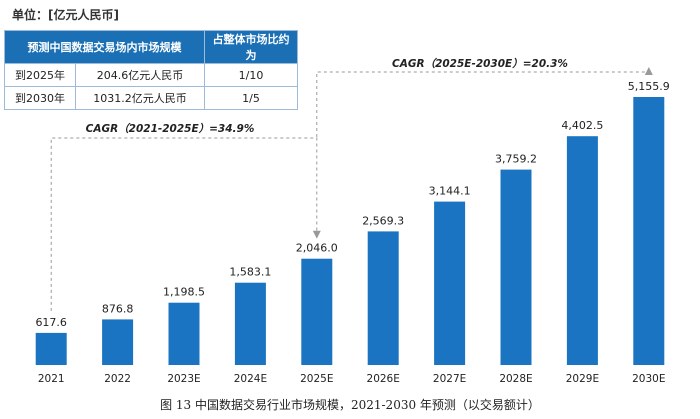  I want to click on figure-caption: 图 13 中国数据交易行业市场规模，2021-2030 年预测（以交易额计）, so click(350, 405).